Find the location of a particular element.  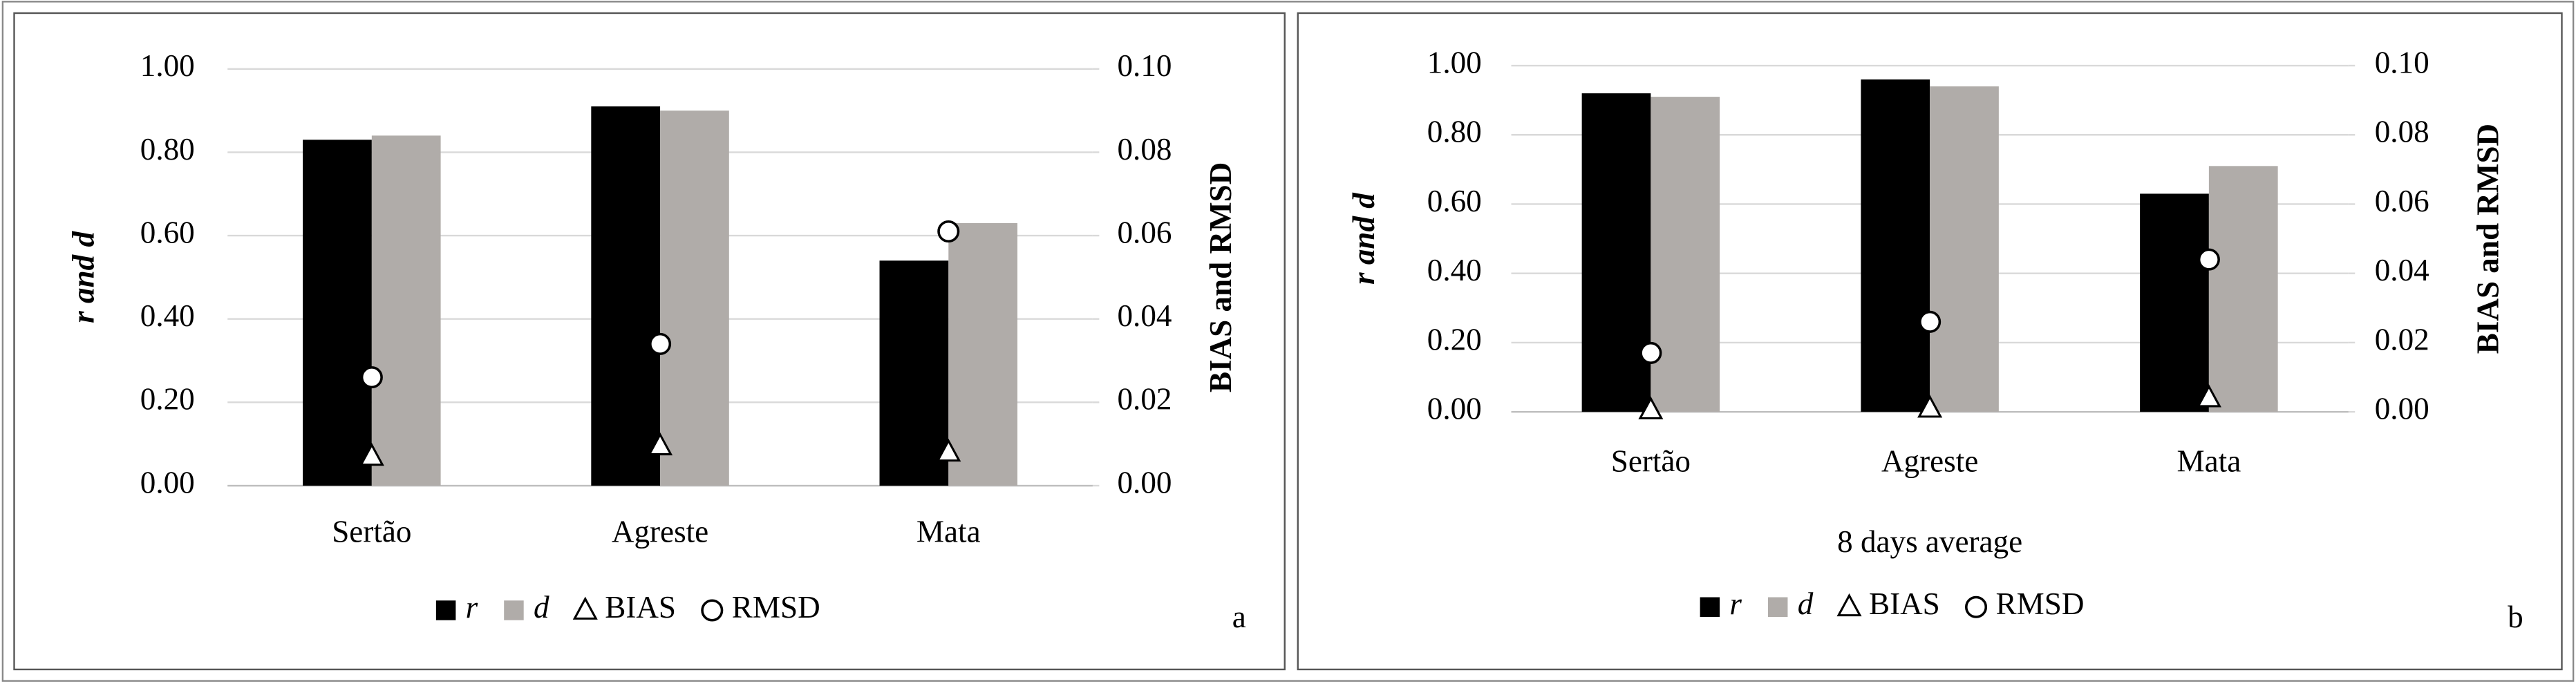

panel-label: b is located at coordinates (2515, 617).